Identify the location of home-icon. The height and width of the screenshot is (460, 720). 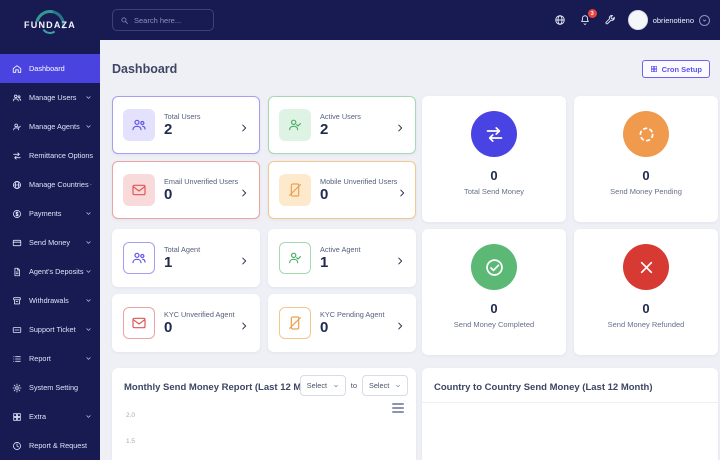
(17, 69).